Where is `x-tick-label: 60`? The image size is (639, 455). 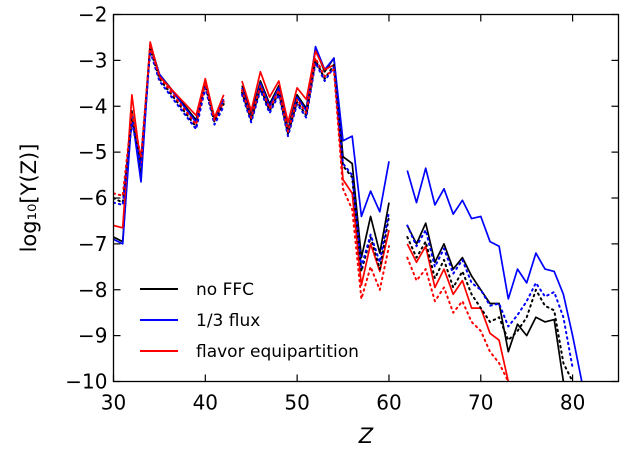
x-tick-label: 60 is located at coordinates (388, 403).